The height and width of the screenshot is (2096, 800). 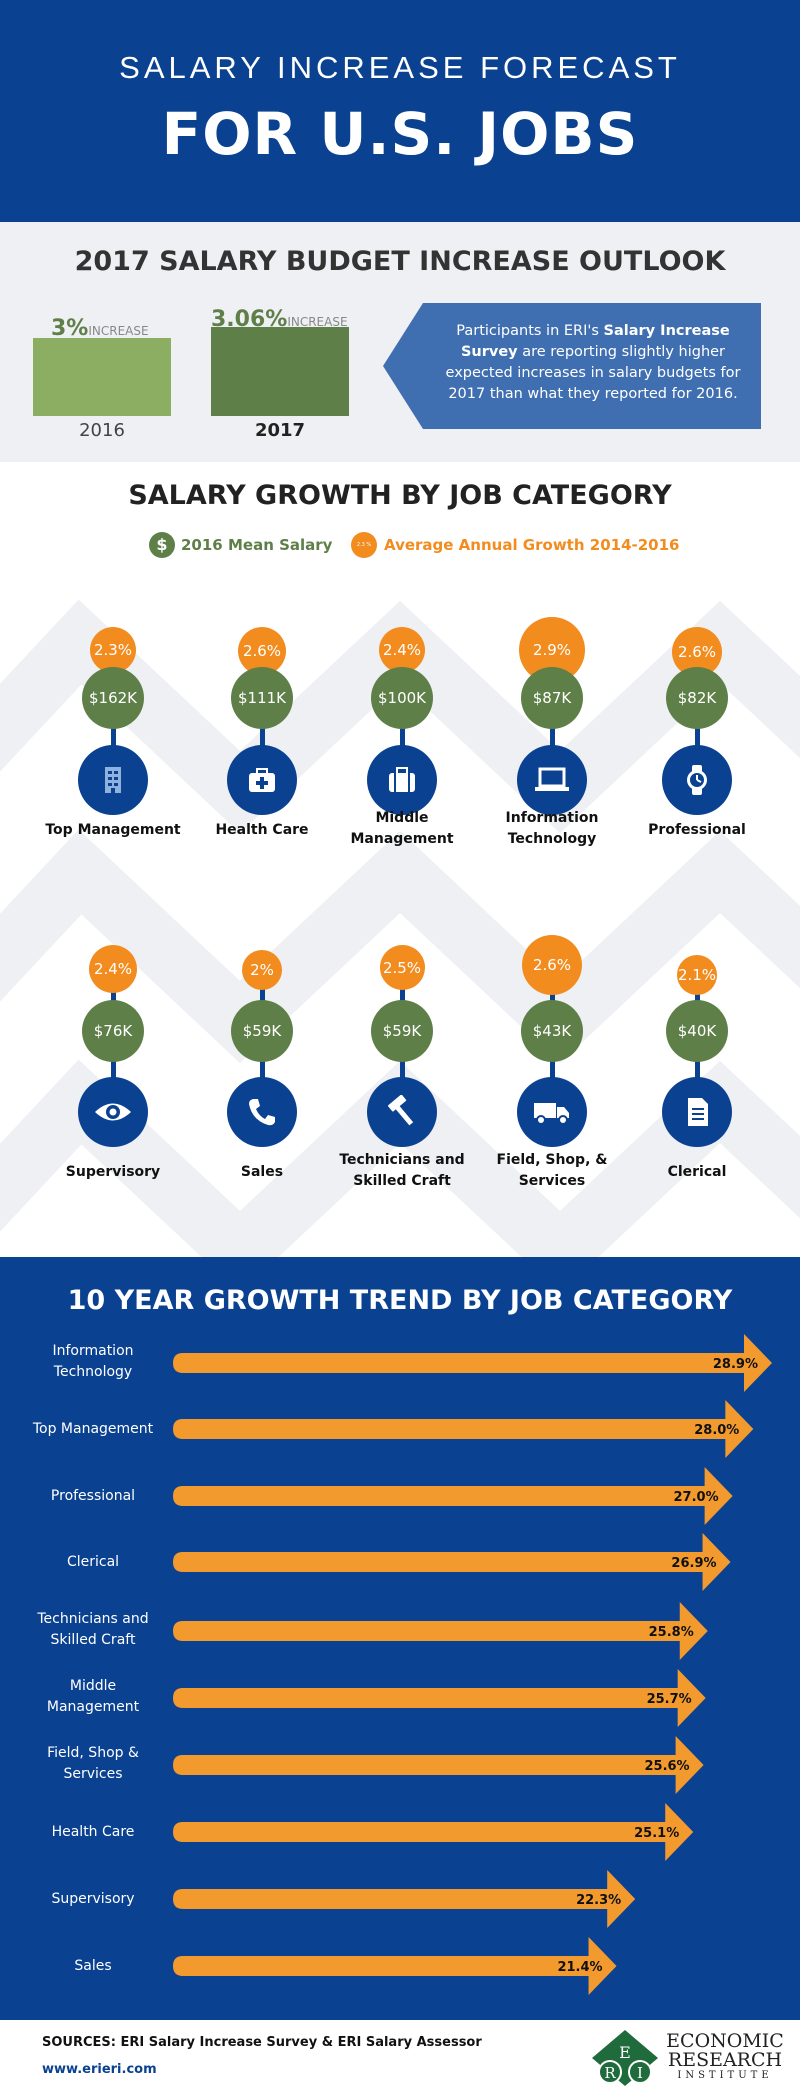 I want to click on category-professional: 2.6% $82K Professional, so click(x=697, y=752).